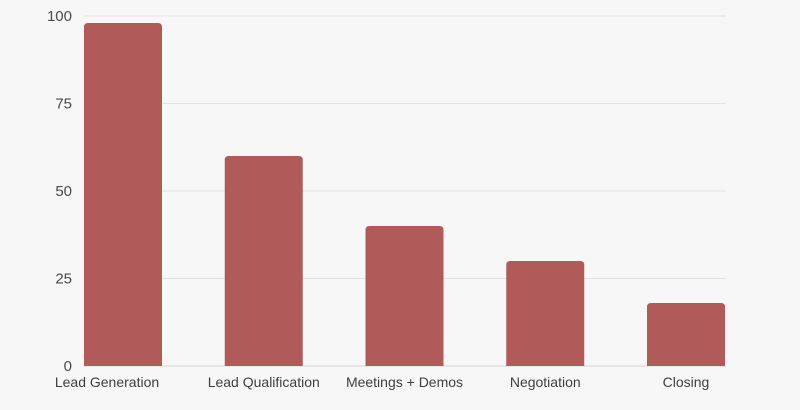  I want to click on x-tick-label: Lead Qualification, so click(264, 382).